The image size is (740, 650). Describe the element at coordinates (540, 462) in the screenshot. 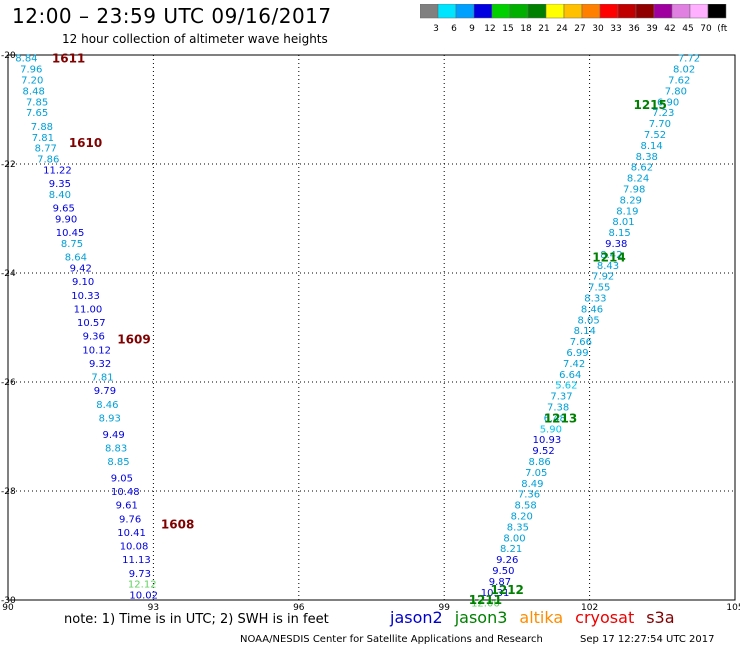

I see `wave-height-value: 8.86` at that location.